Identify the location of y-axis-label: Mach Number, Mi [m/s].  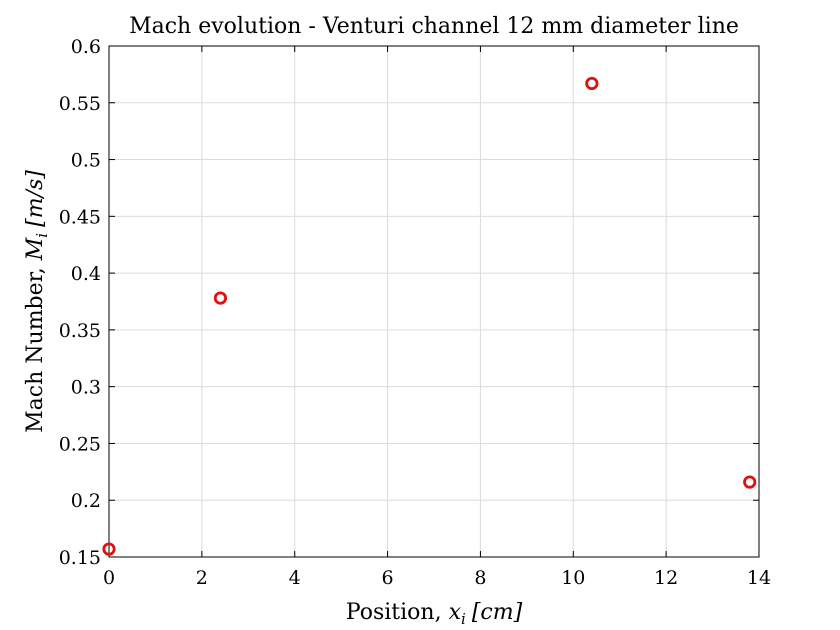
(37, 301).